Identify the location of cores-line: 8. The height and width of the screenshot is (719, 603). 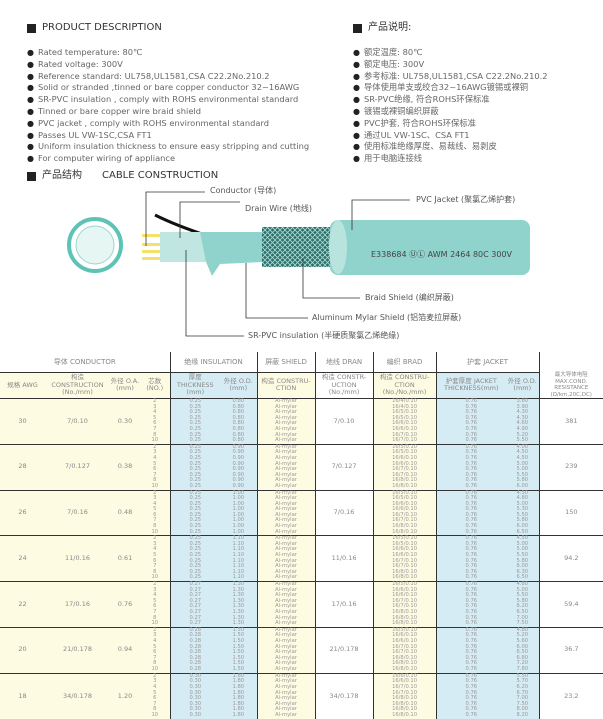
(155, 480).